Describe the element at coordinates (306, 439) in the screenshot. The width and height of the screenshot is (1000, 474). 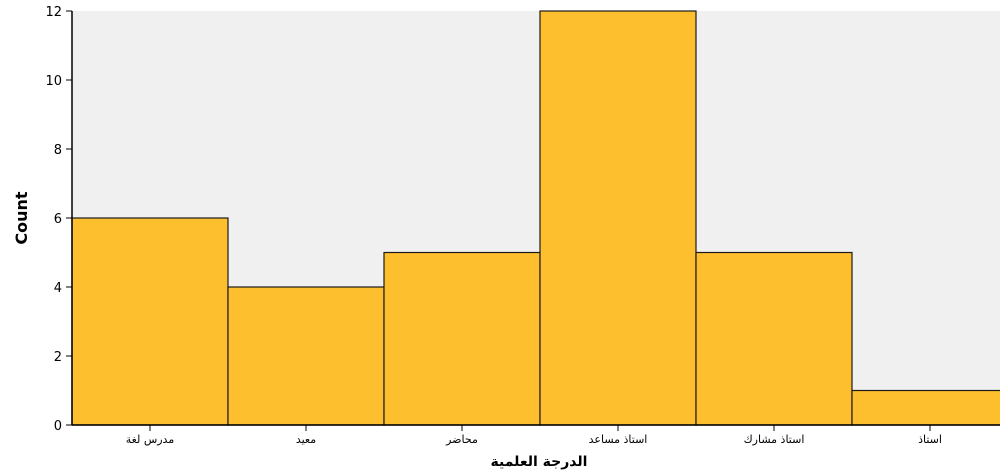
I see `x-tick-label: معيد` at that location.